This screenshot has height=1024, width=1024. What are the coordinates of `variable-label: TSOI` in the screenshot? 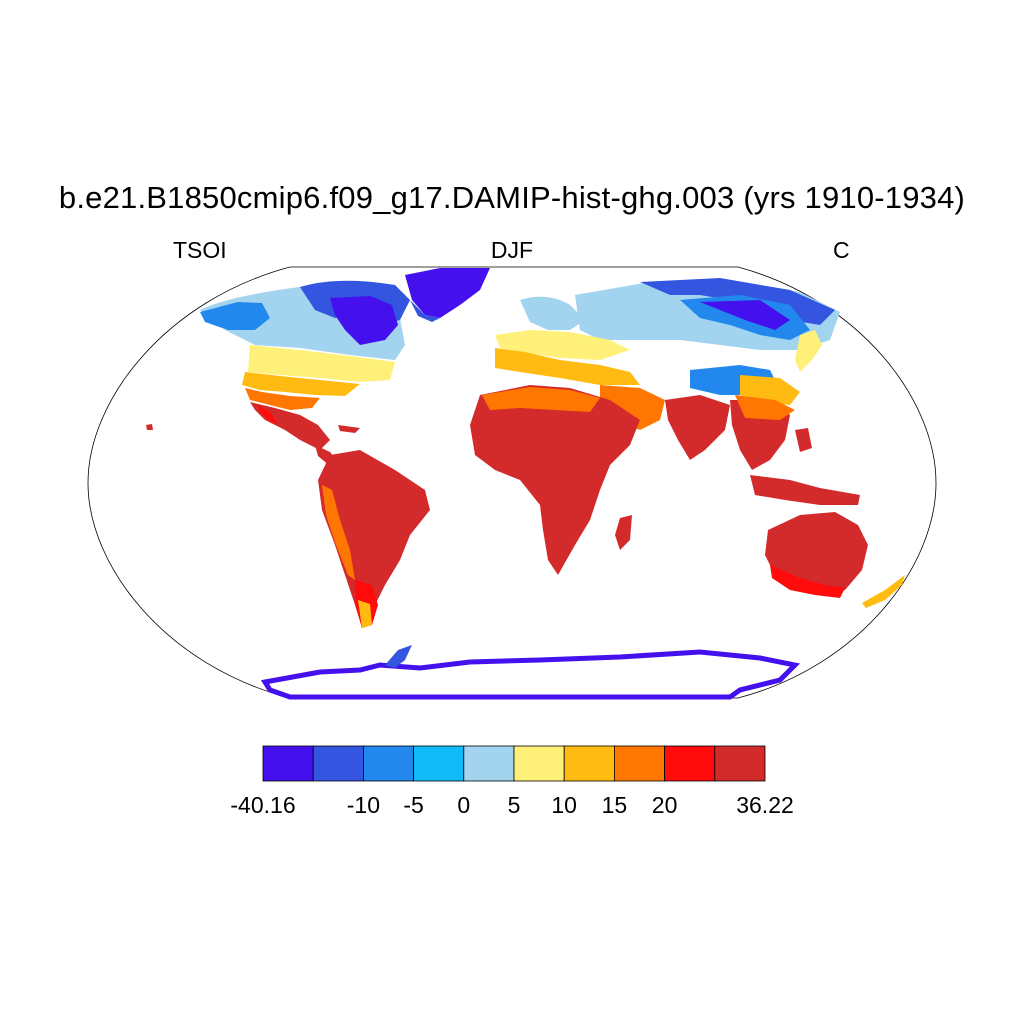 It's located at (200, 250).